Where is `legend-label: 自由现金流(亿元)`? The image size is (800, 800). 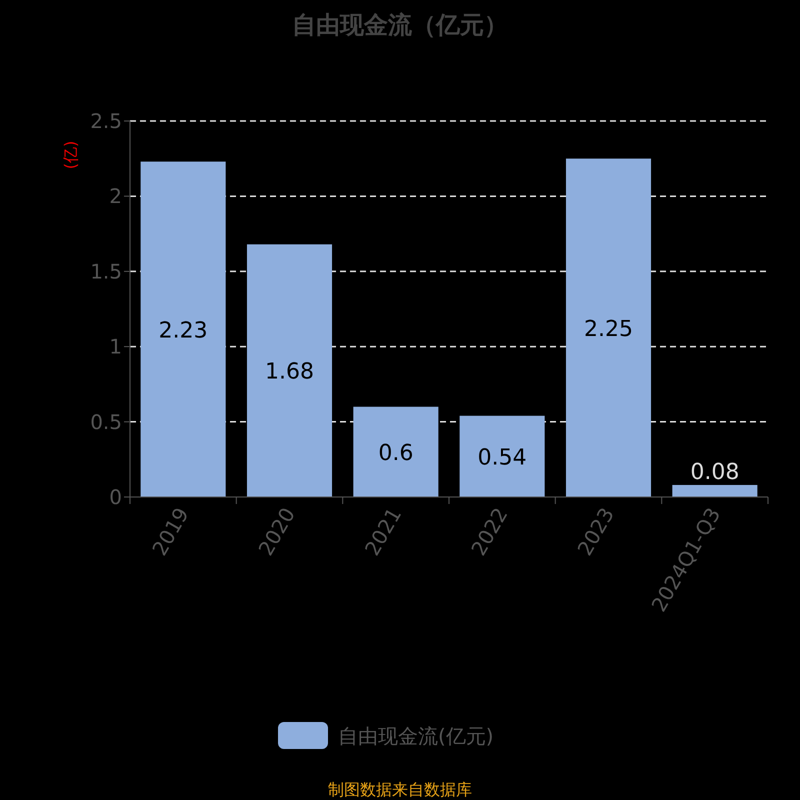
legend-label: 自由现金流(亿元) is located at coordinates (416, 736).